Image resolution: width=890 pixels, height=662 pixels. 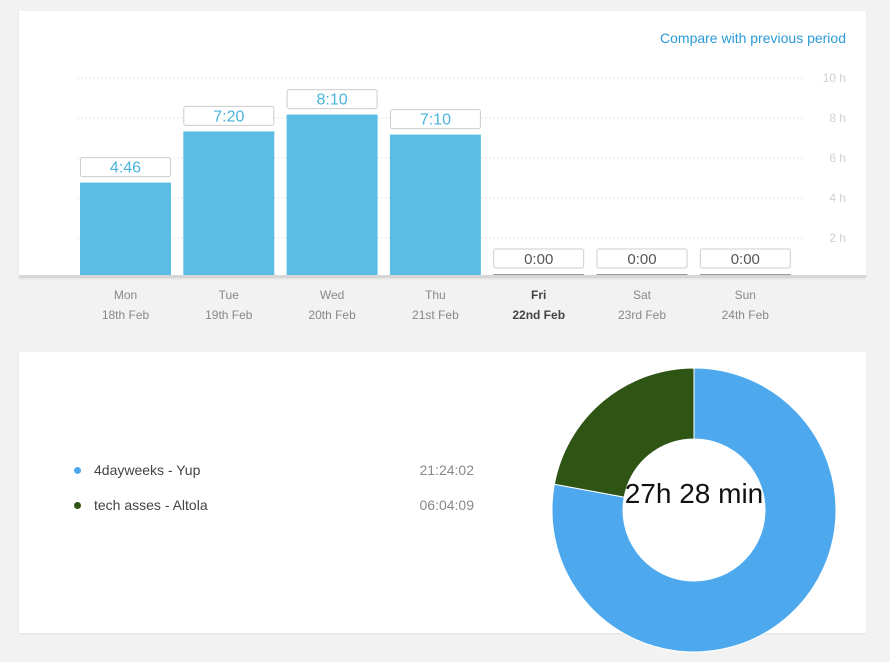 I want to click on bar-wed, so click(x=332, y=196).